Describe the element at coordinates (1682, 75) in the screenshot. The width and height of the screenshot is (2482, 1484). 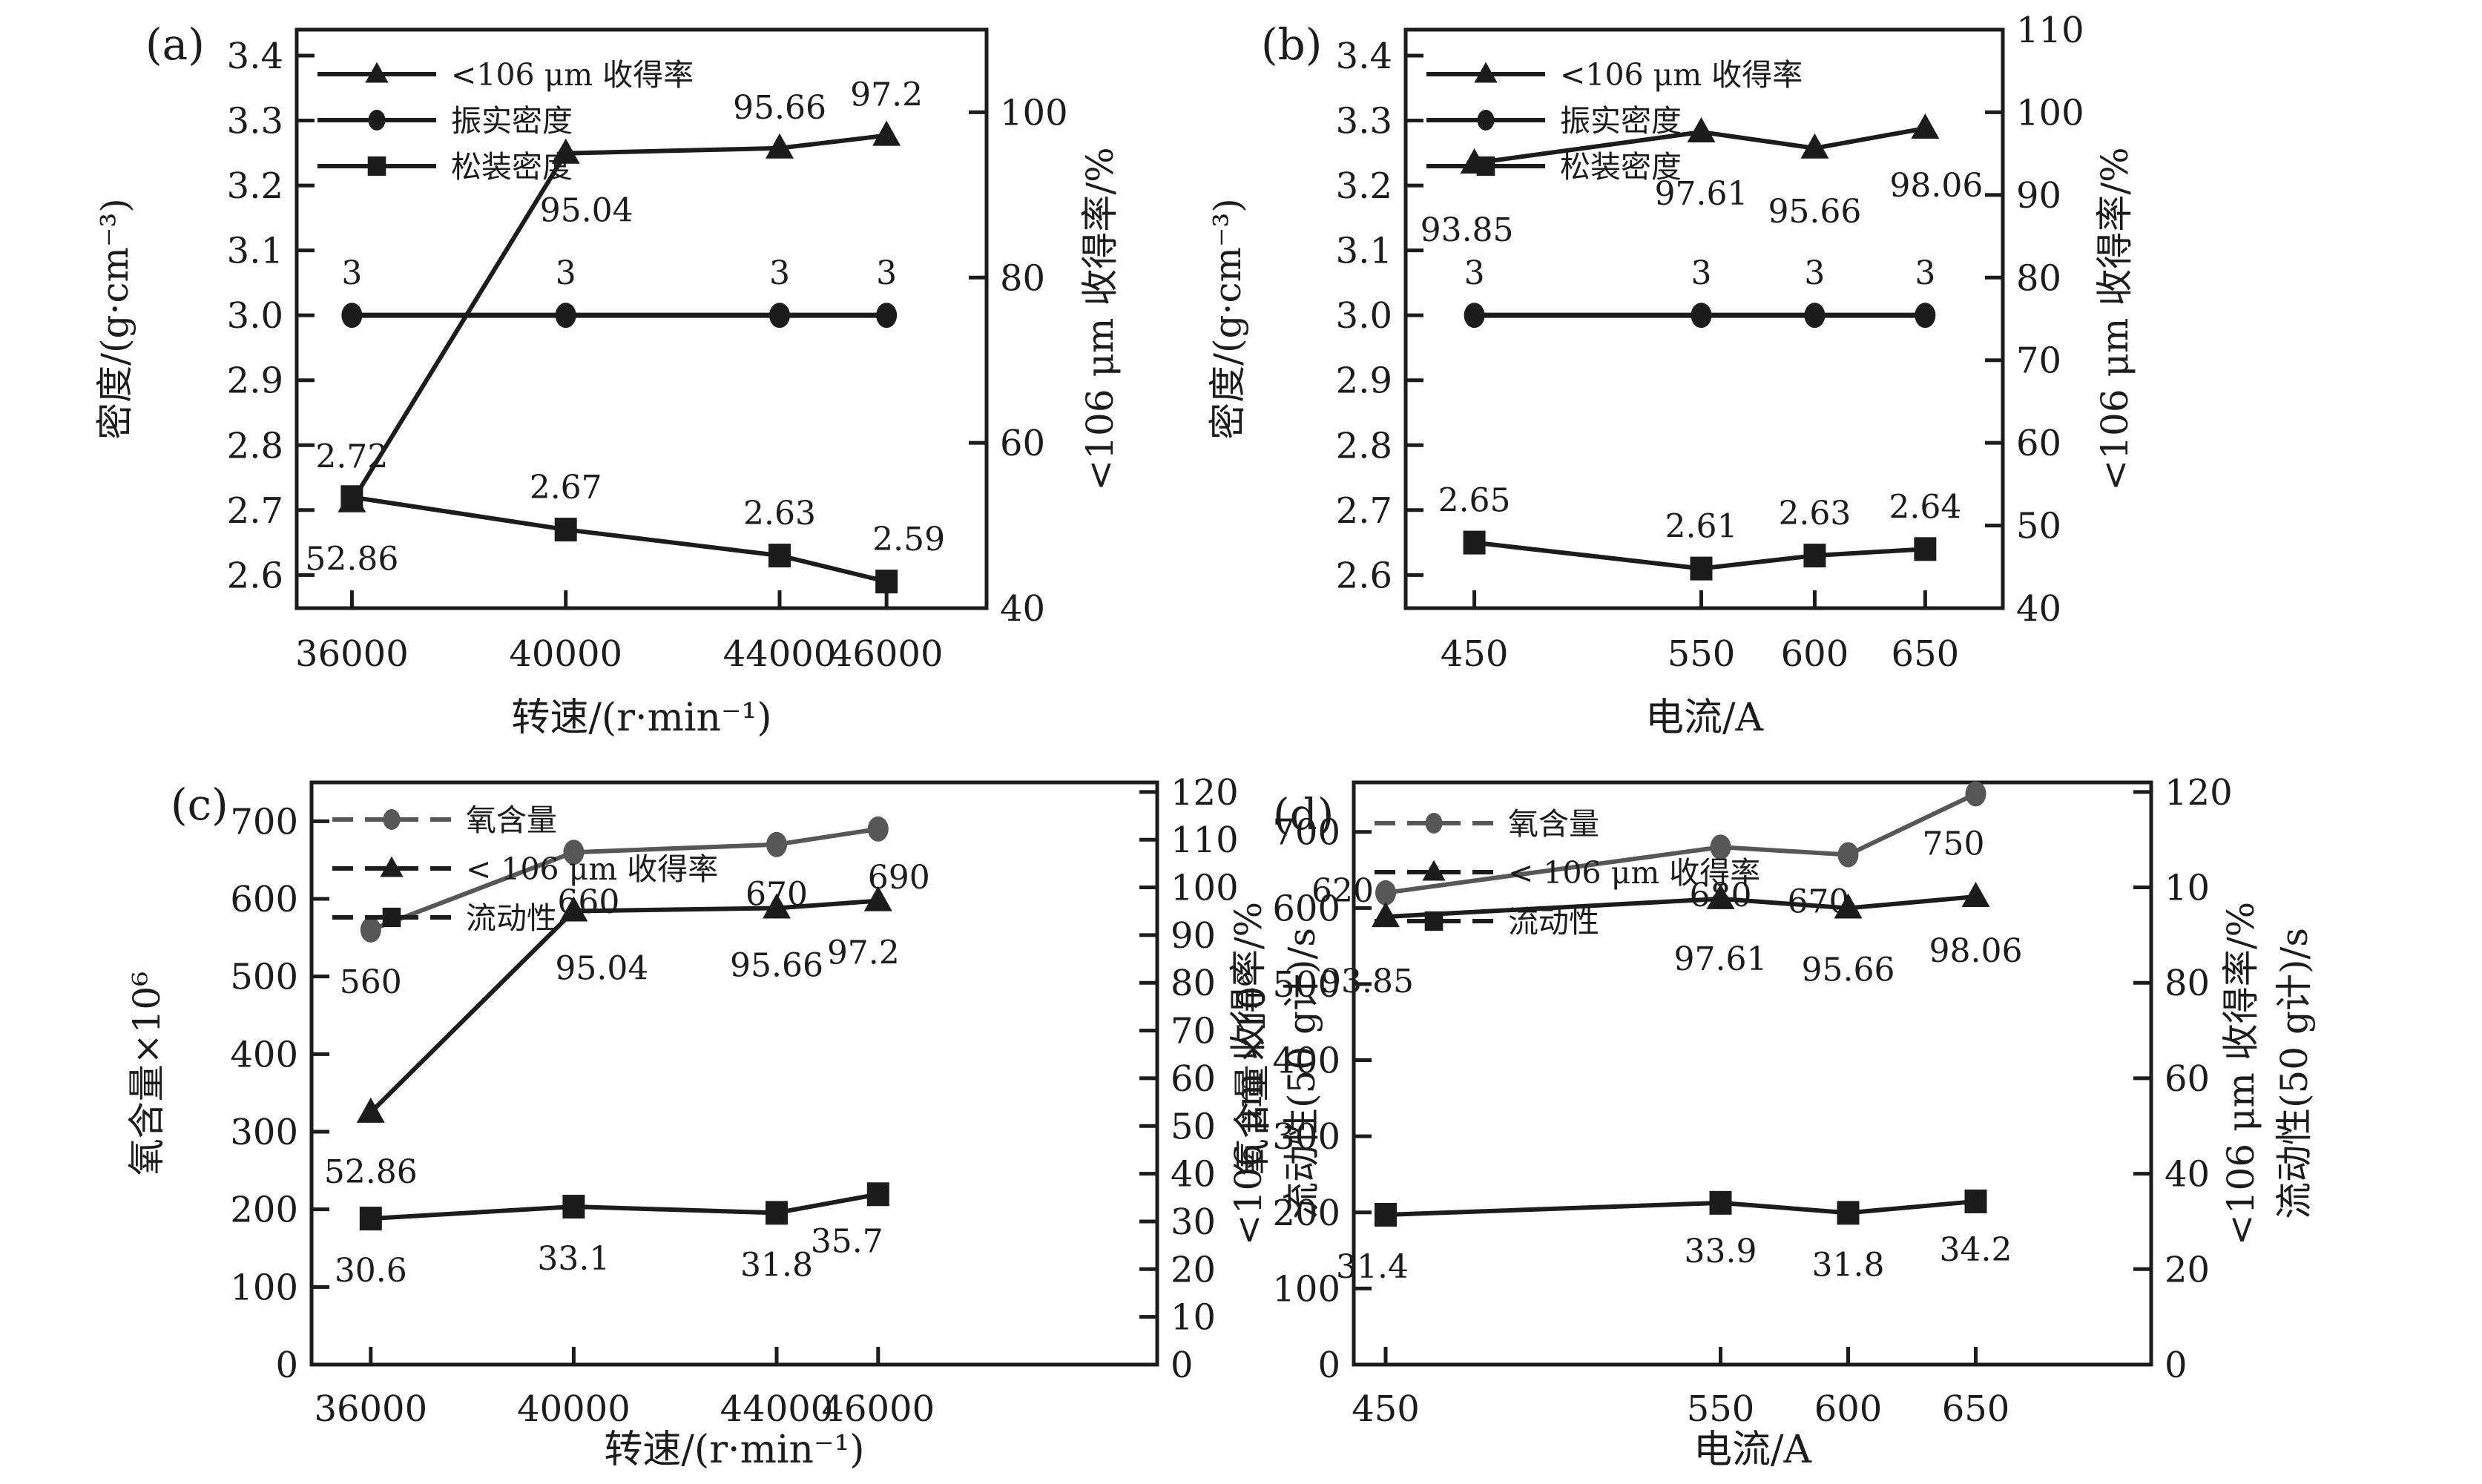
I see `legend-item-label: <106 μm 收得率` at that location.